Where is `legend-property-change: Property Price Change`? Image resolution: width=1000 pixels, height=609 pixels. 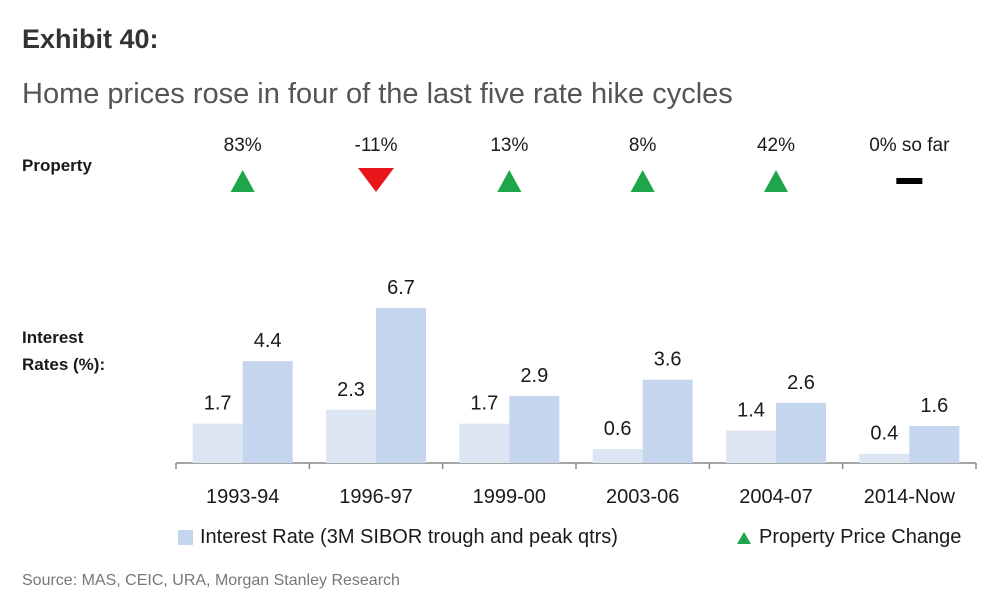
legend-property-change: Property Price Change is located at coordinates (849, 537).